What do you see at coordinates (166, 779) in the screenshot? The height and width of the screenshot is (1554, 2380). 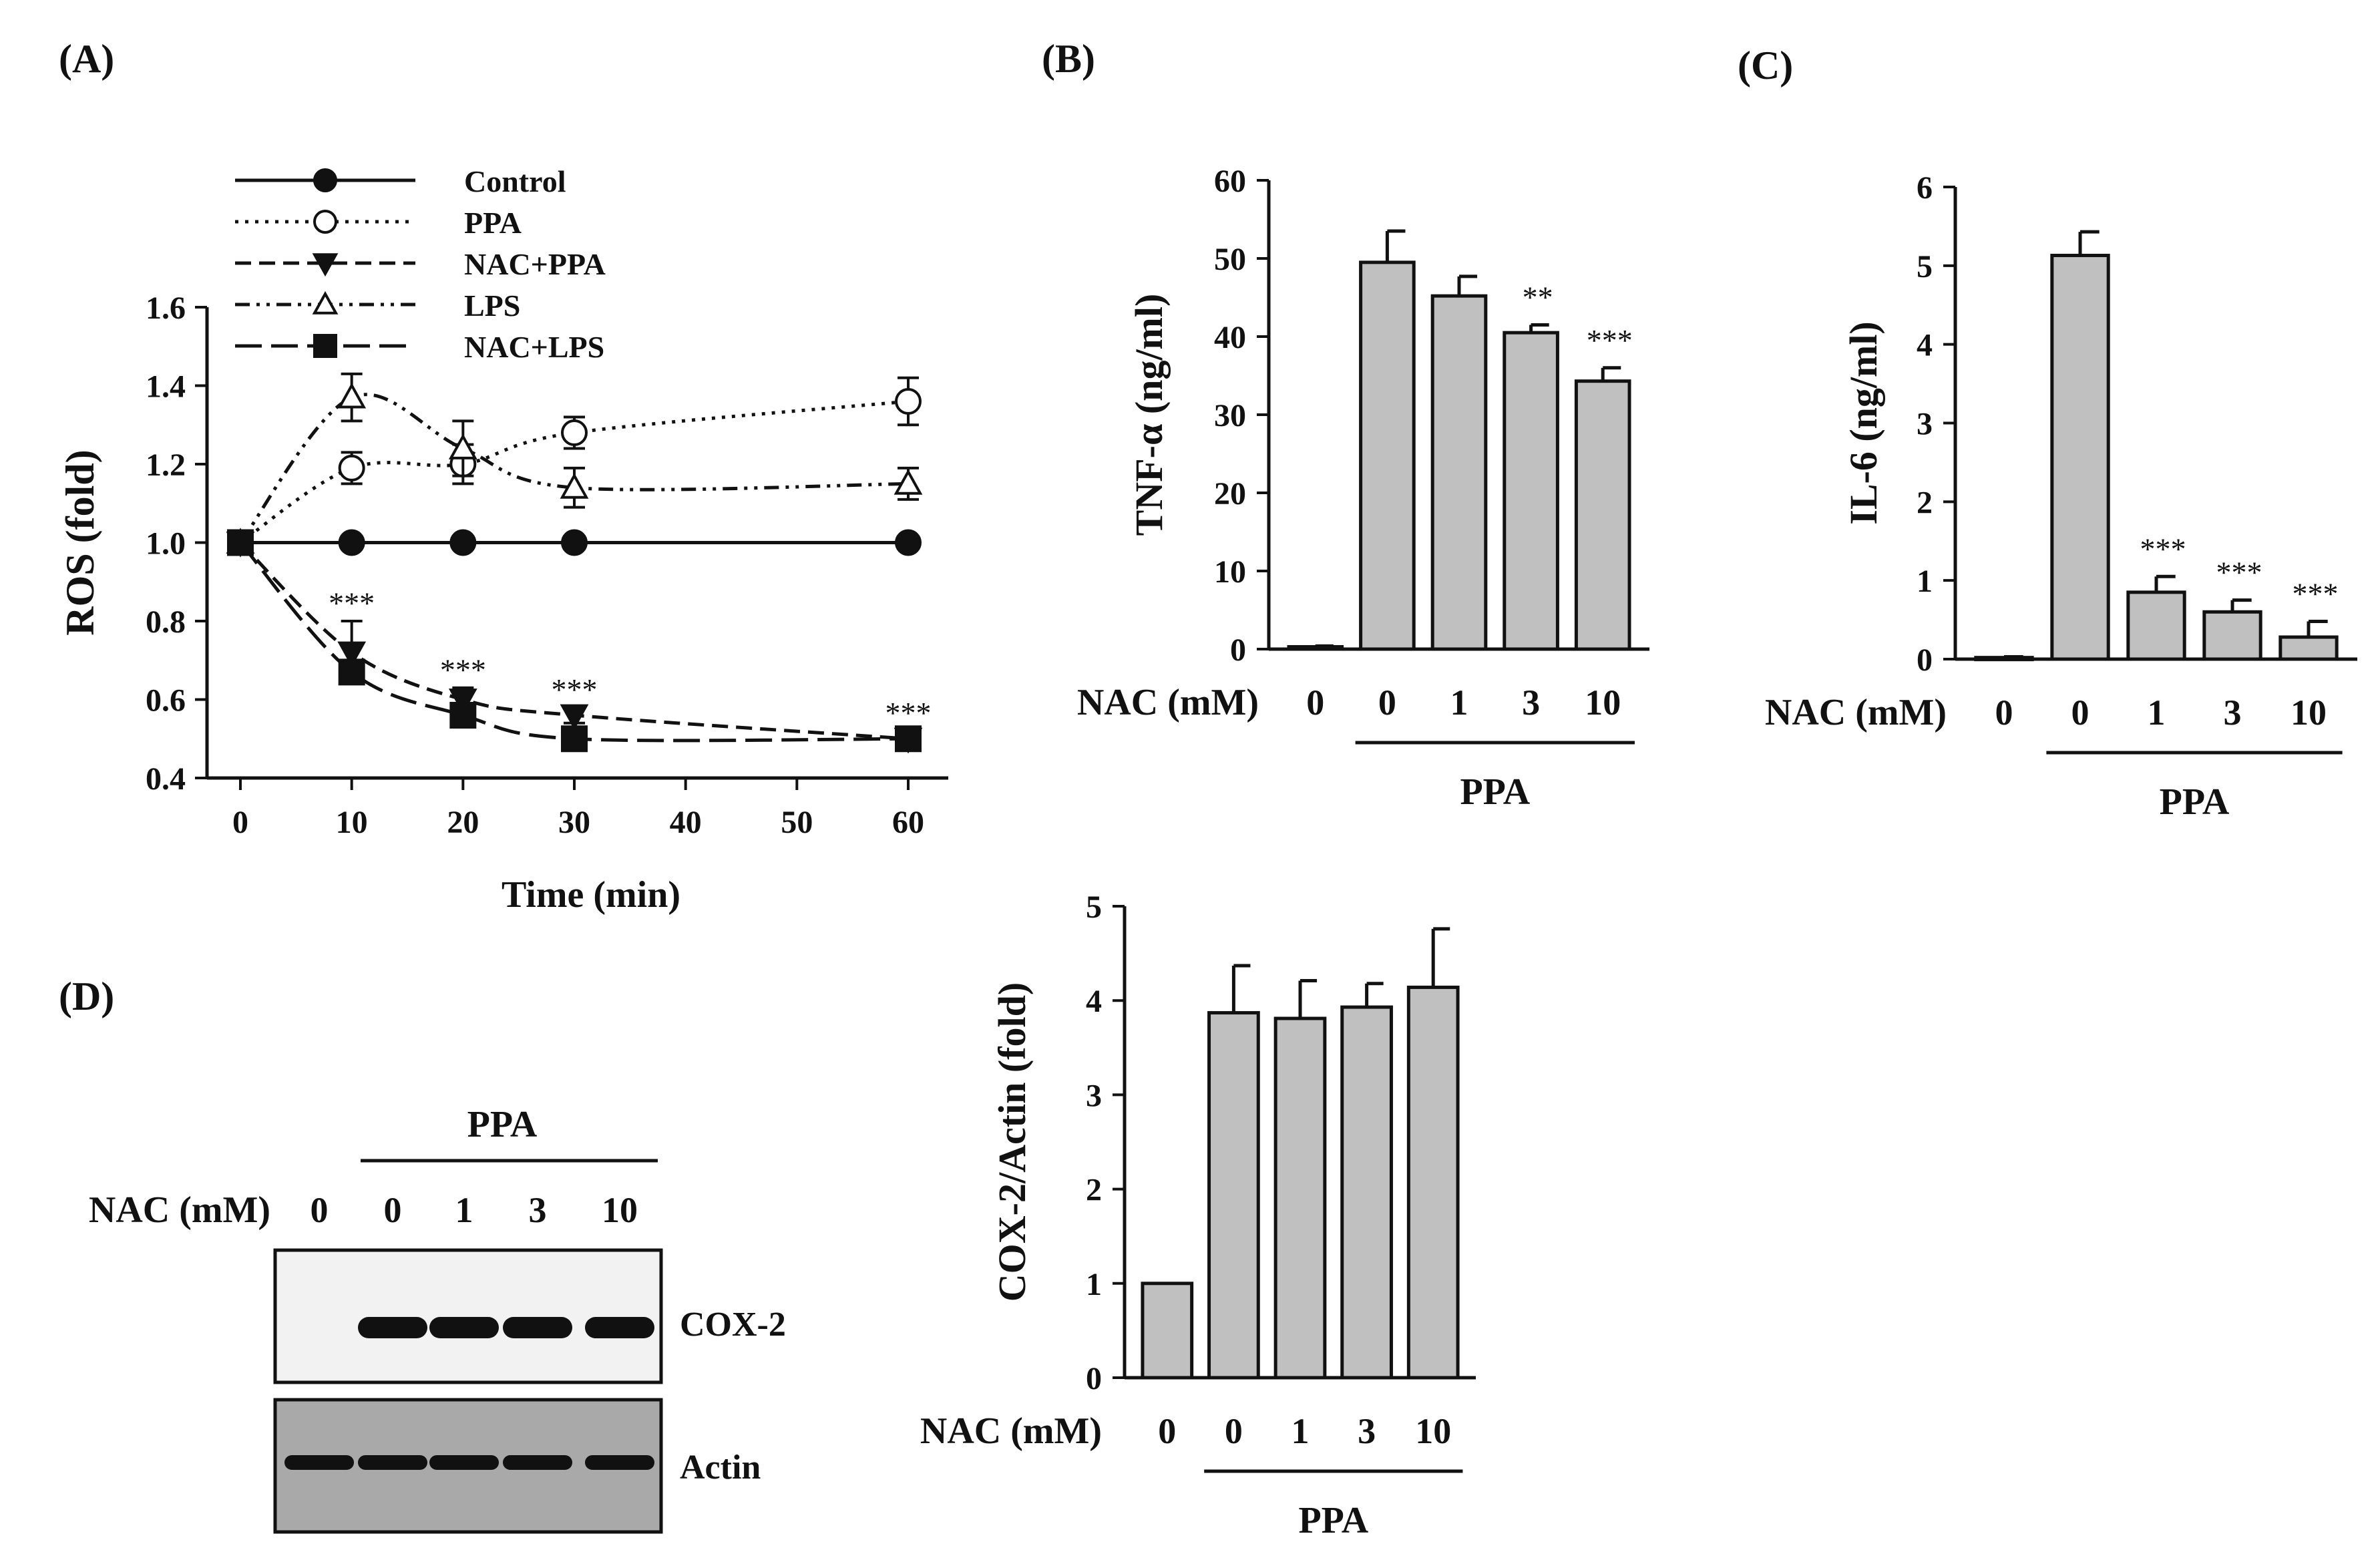 I see `y-tick-label: 0.4` at bounding box center [166, 779].